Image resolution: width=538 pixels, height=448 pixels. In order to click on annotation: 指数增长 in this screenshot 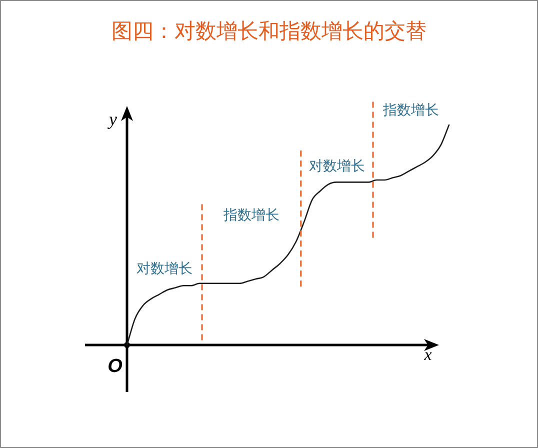, I will do `click(251, 214)`.